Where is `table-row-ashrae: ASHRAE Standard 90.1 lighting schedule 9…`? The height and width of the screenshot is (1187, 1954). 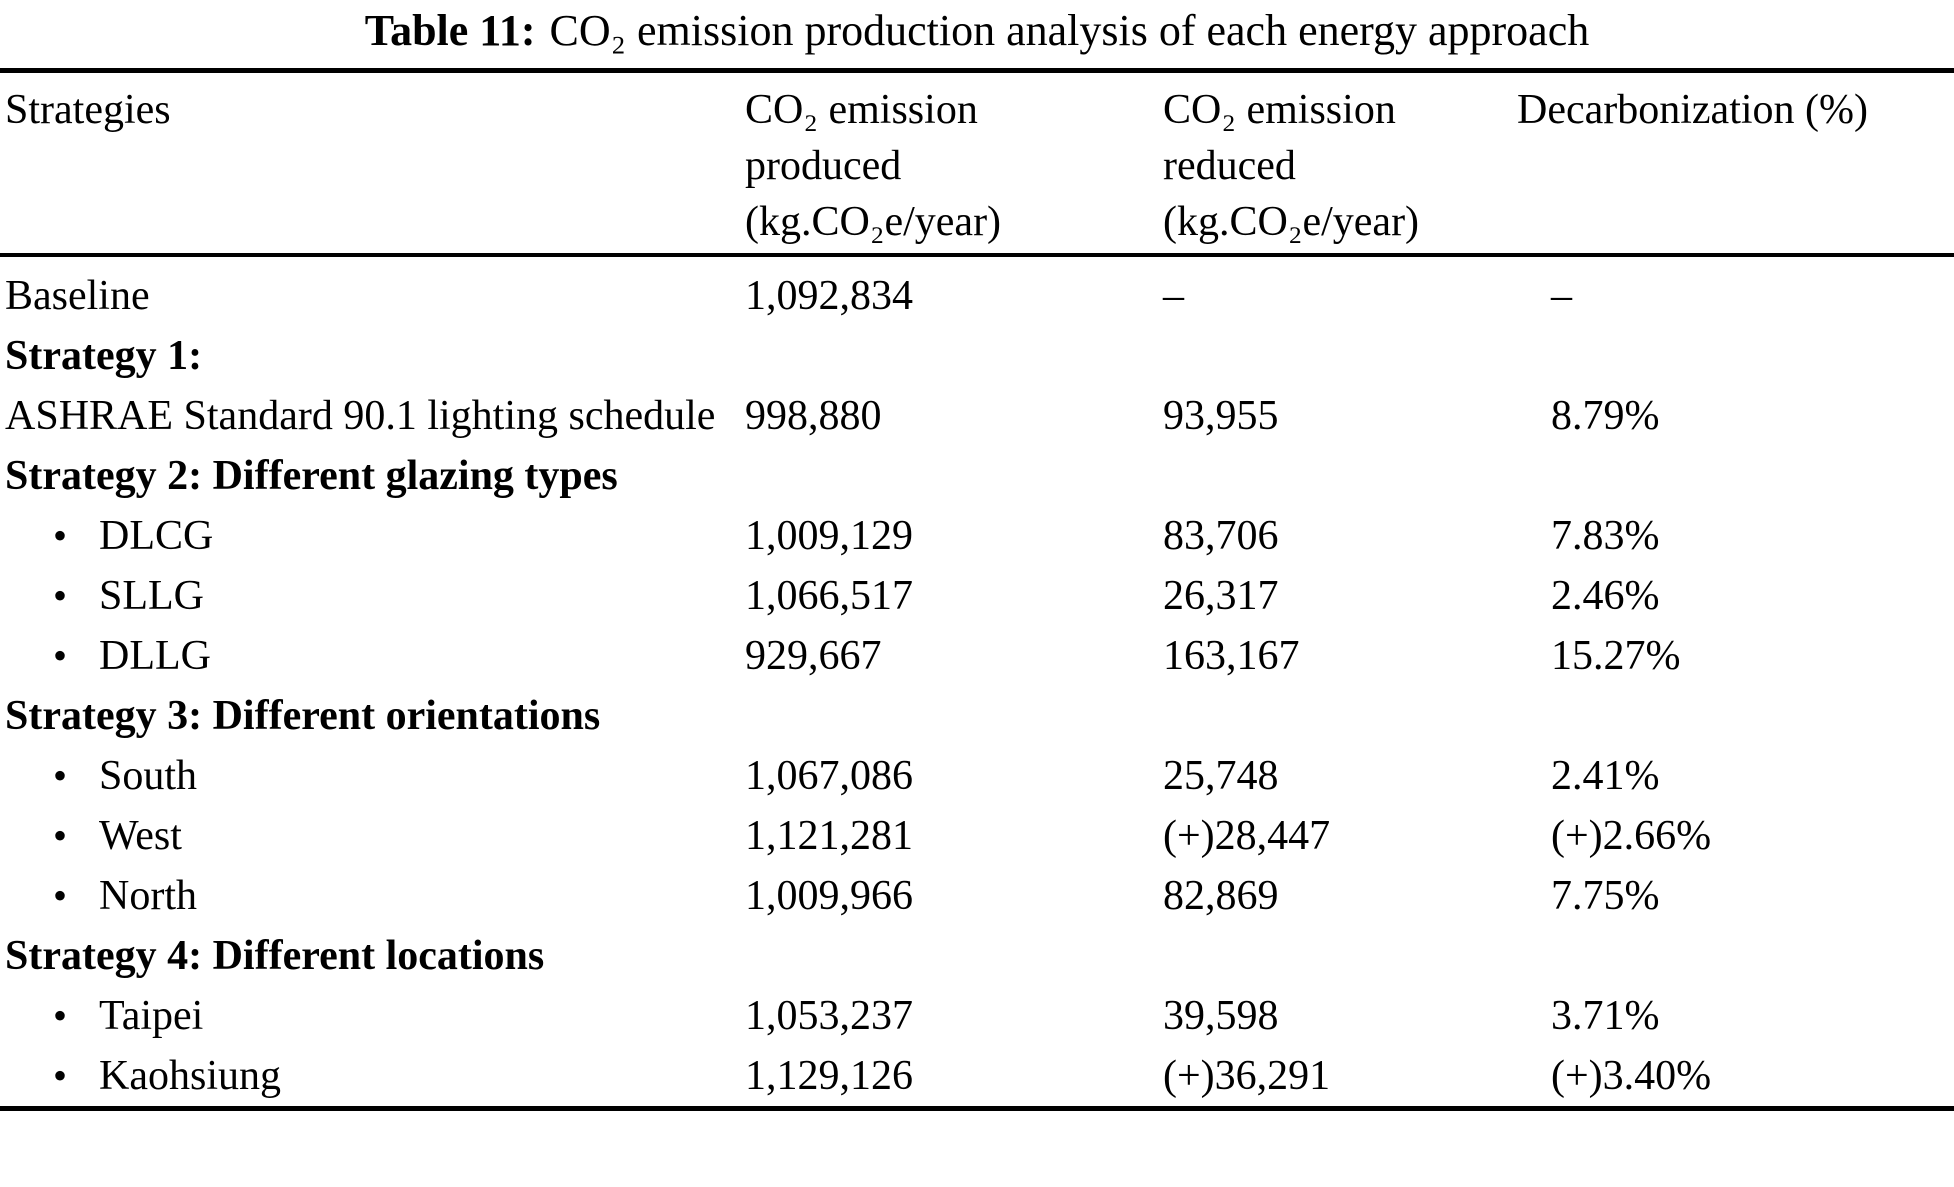
table-row-ashrae: ASHRAE Standard 90.1 lighting schedule 9… is located at coordinates (977, 416).